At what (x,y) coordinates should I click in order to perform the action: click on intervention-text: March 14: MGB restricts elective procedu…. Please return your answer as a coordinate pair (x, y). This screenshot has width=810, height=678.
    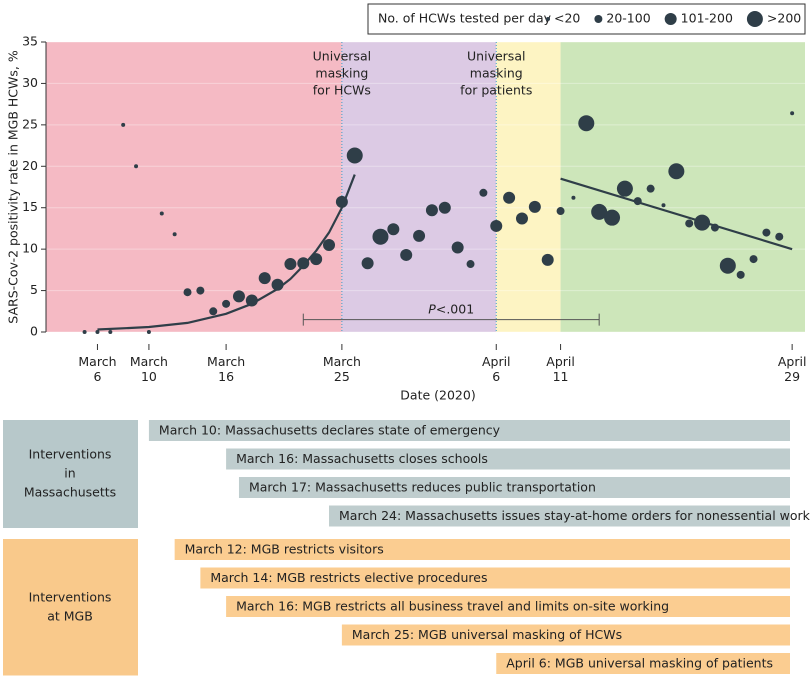
    Looking at the image, I should click on (348, 577).